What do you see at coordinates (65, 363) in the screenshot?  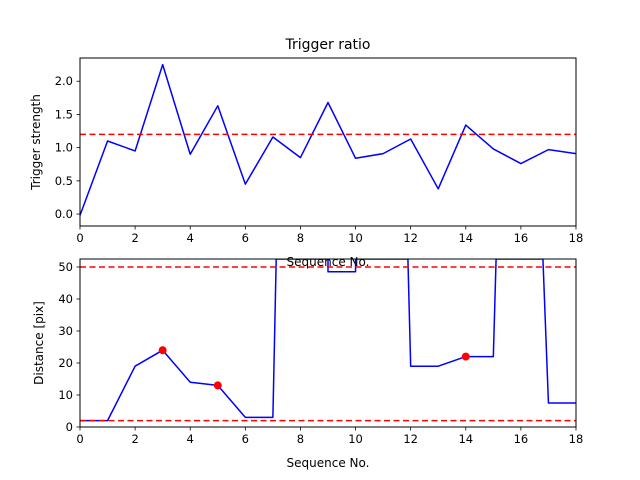 I see `y-tick-label: 20` at bounding box center [65, 363].